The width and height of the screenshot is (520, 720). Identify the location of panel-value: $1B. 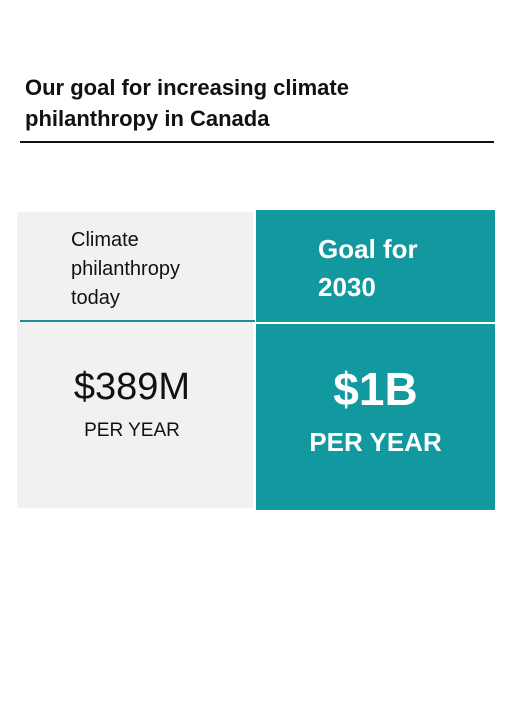
(375, 389).